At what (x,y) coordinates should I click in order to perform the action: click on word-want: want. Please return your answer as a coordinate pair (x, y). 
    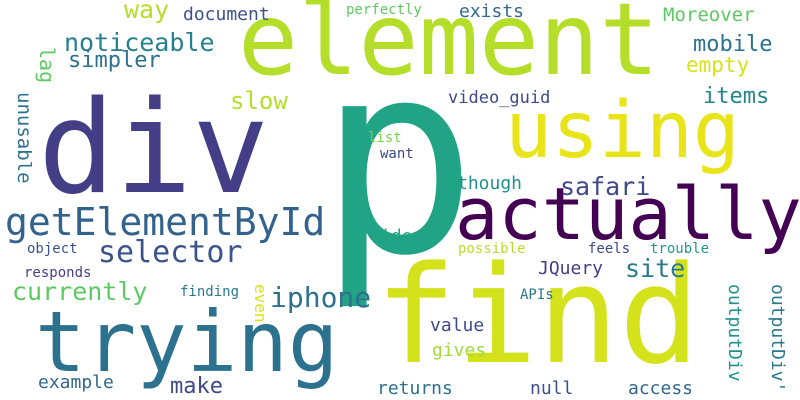
    Looking at the image, I should click on (397, 154).